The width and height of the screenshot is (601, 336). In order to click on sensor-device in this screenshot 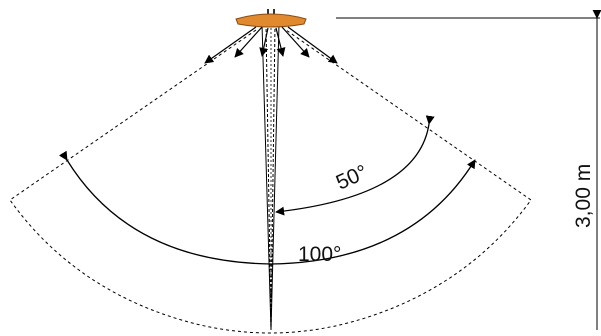, I will do `click(271, 18)`.